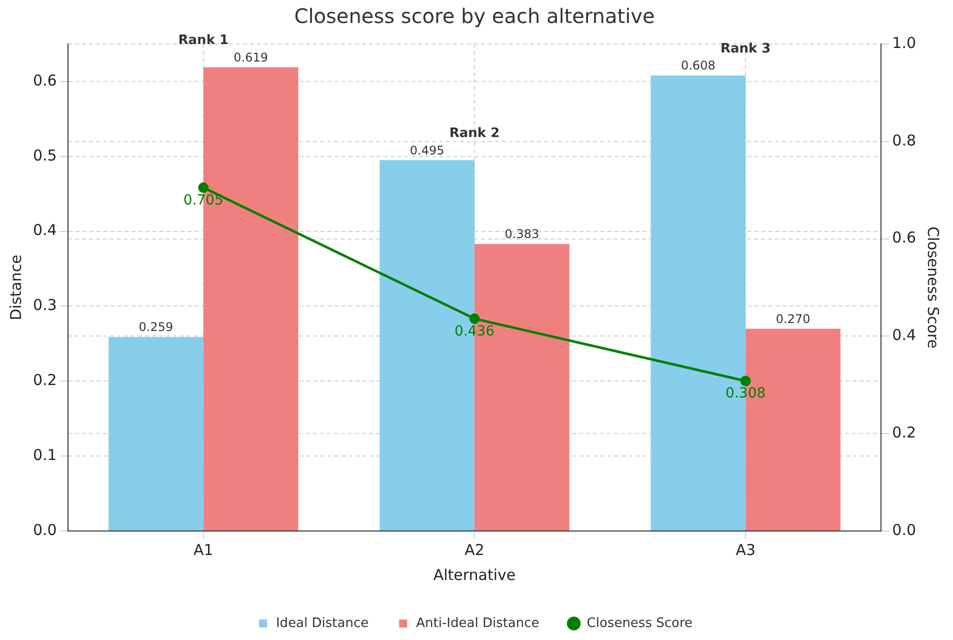 Image resolution: width=953 pixels, height=640 pixels. I want to click on data-label: 0.619, so click(251, 57).